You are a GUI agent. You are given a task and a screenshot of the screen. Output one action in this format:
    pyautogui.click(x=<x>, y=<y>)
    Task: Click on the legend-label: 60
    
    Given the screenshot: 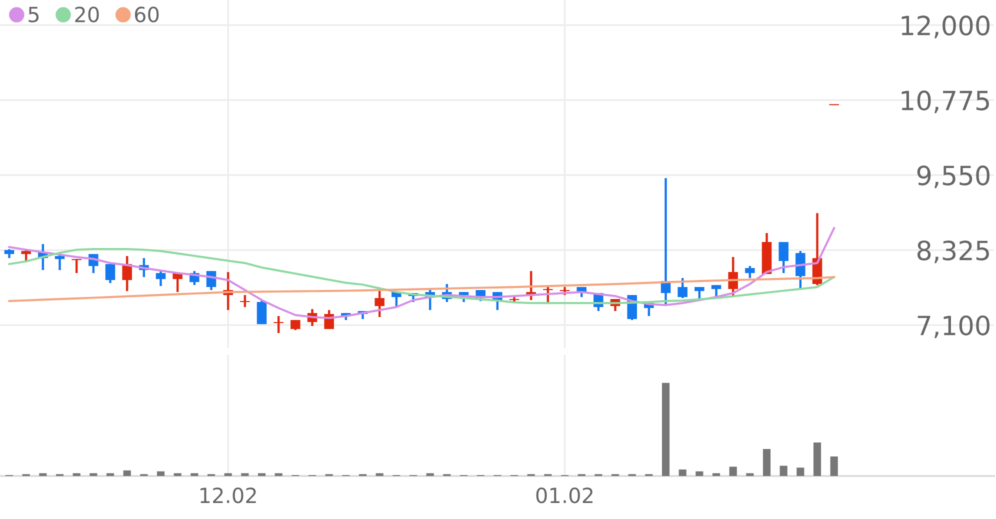 What is the action you would take?
    pyautogui.click(x=146, y=14)
    